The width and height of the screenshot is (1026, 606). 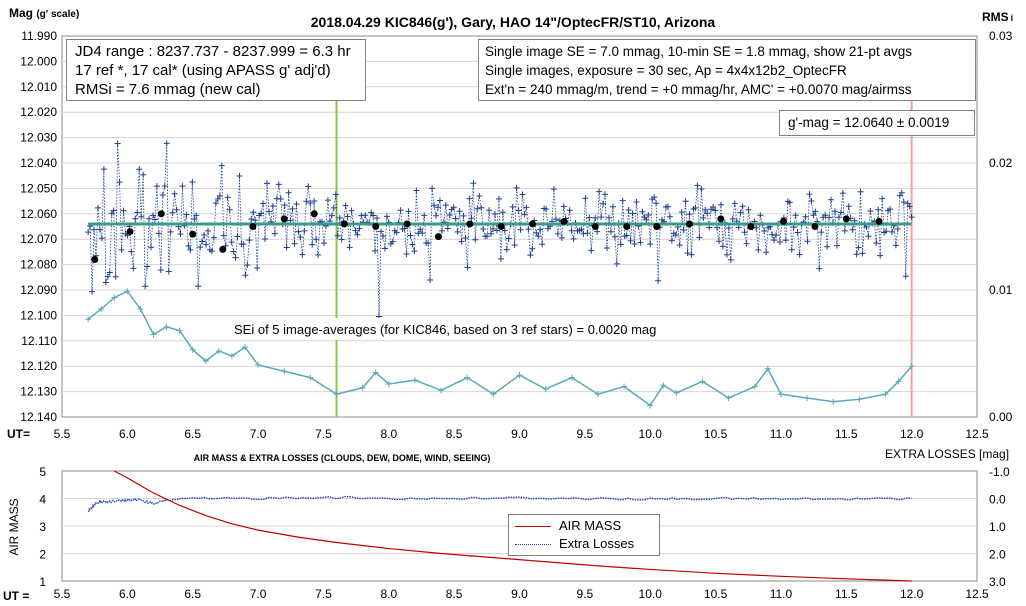 I want to click on top-x-tick-label: 5.5, so click(x=62, y=434).